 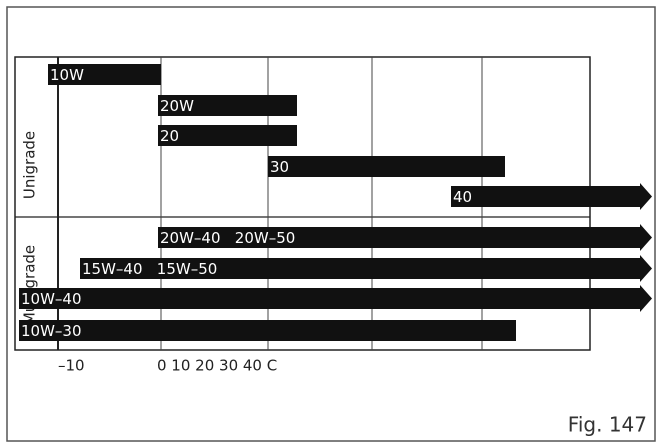 What do you see at coordinates (71, 366) in the screenshot?
I see `axis-label: –10` at bounding box center [71, 366].